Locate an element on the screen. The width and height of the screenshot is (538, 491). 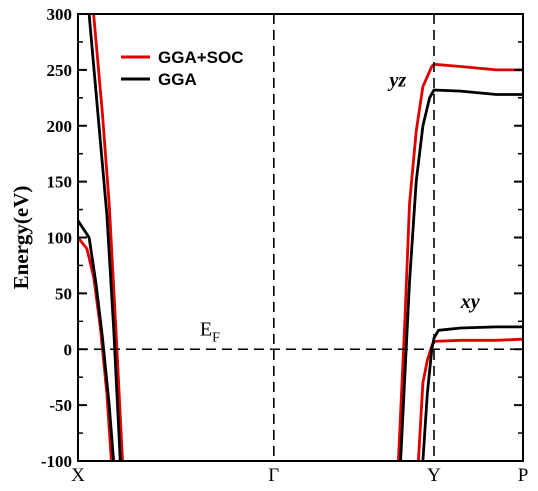
band-annotation-xy: xy is located at coordinates (470, 302).